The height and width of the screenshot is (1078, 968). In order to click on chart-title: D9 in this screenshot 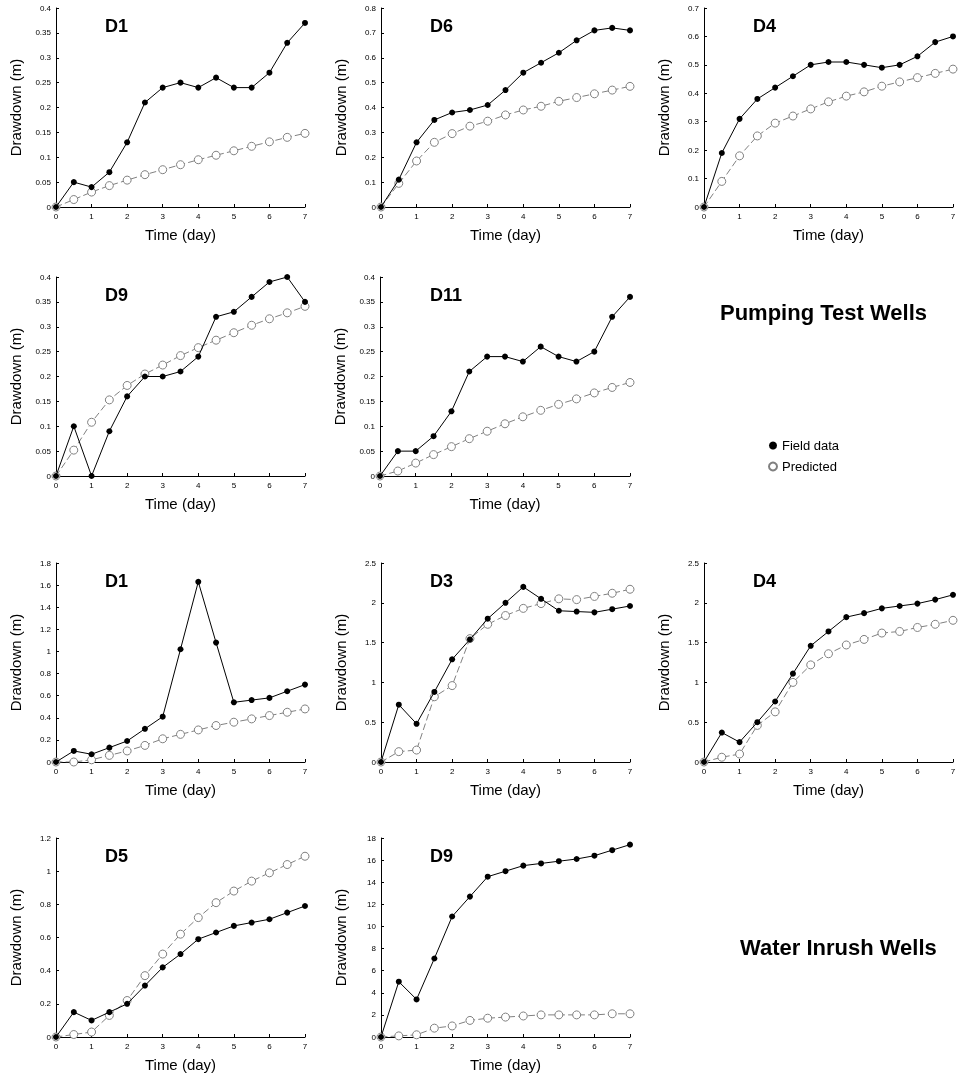, I will do `click(117, 295)`.